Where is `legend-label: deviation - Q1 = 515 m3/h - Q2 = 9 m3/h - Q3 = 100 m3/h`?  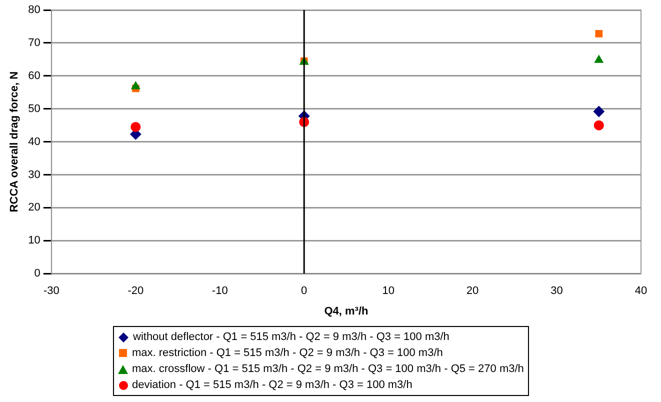
legend-label: deviation - Q1 = 515 m3/h - Q2 = 9 m3/h - Q3 = 100 m3/h is located at coordinates (272, 385).